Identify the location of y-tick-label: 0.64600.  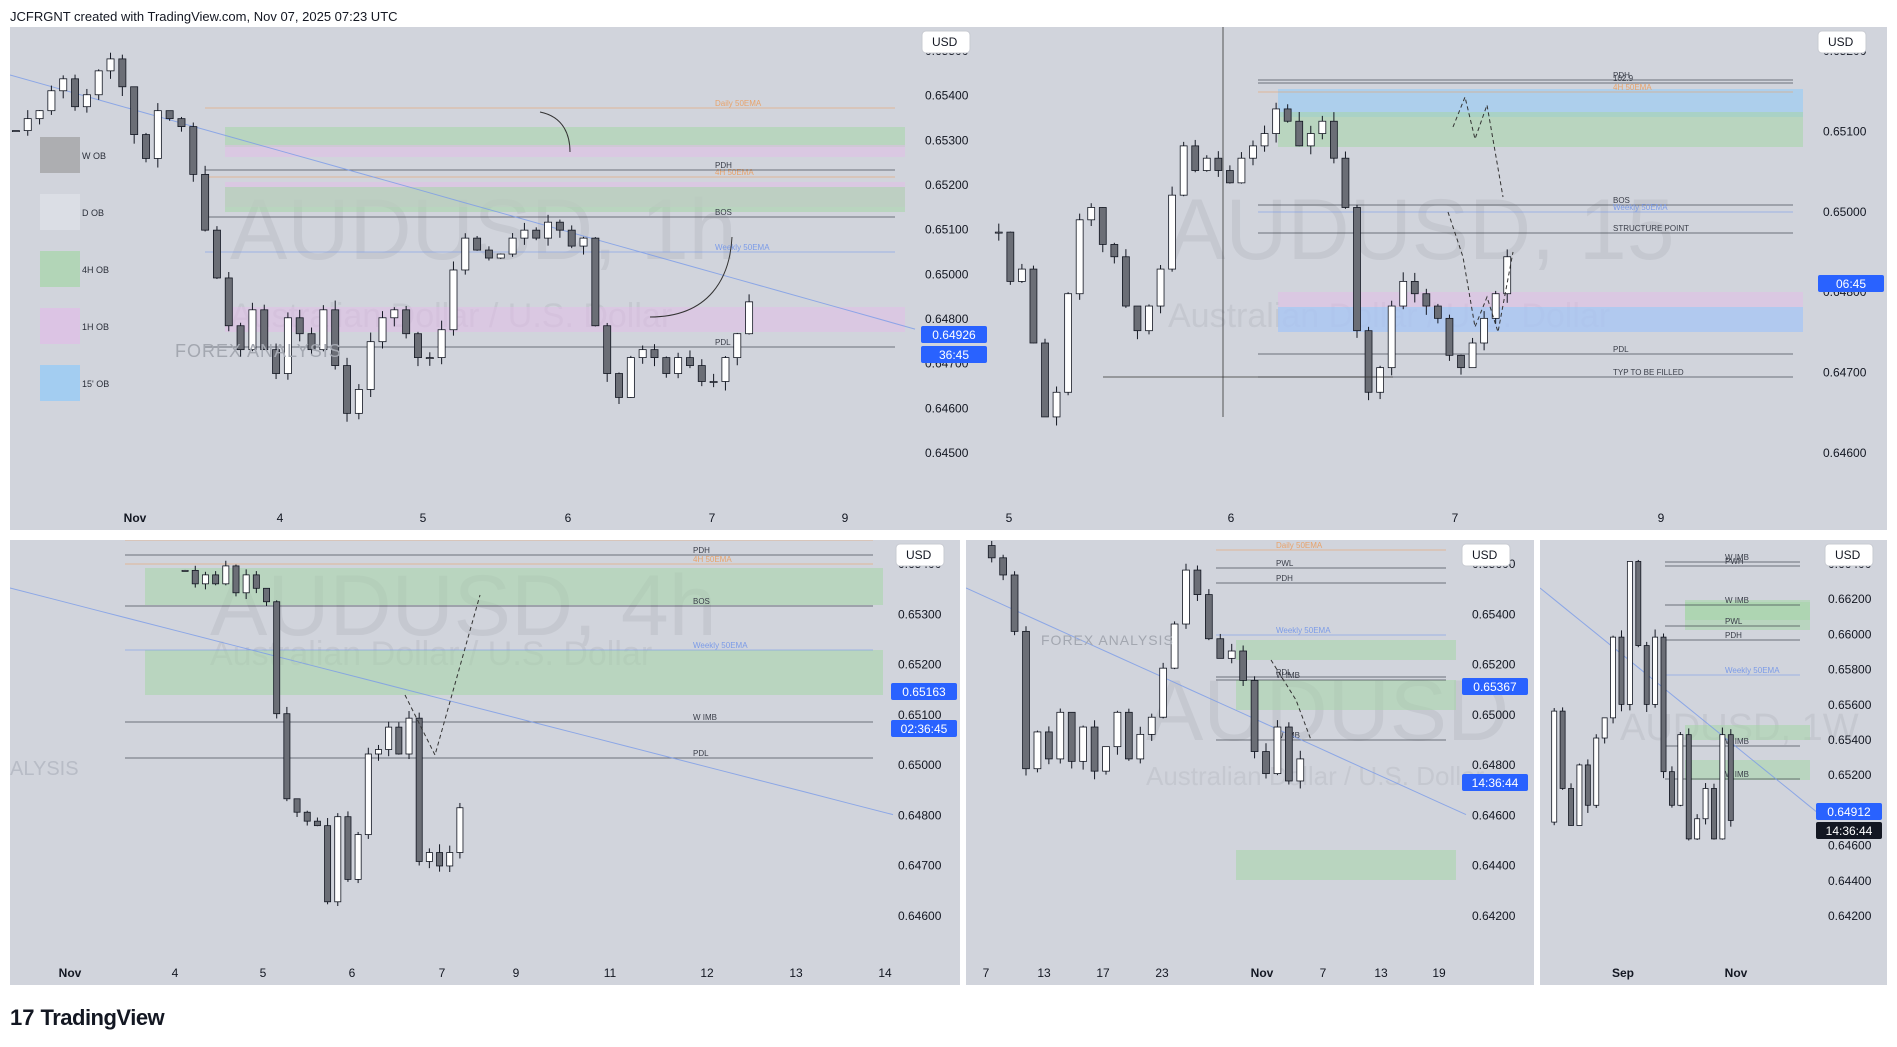
(947, 408).